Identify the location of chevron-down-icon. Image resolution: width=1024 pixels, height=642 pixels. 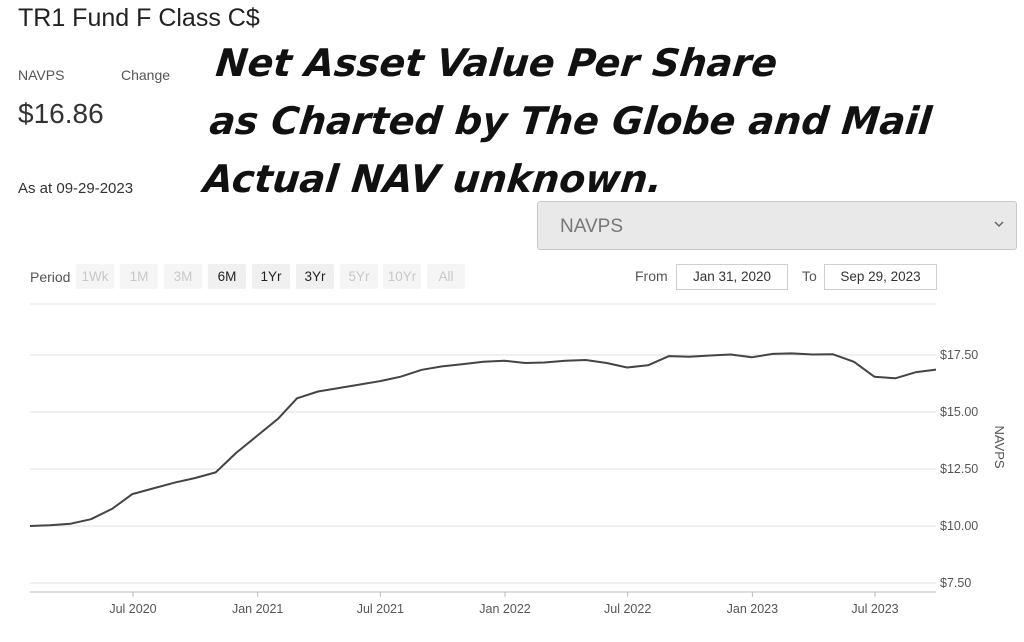
(999, 224).